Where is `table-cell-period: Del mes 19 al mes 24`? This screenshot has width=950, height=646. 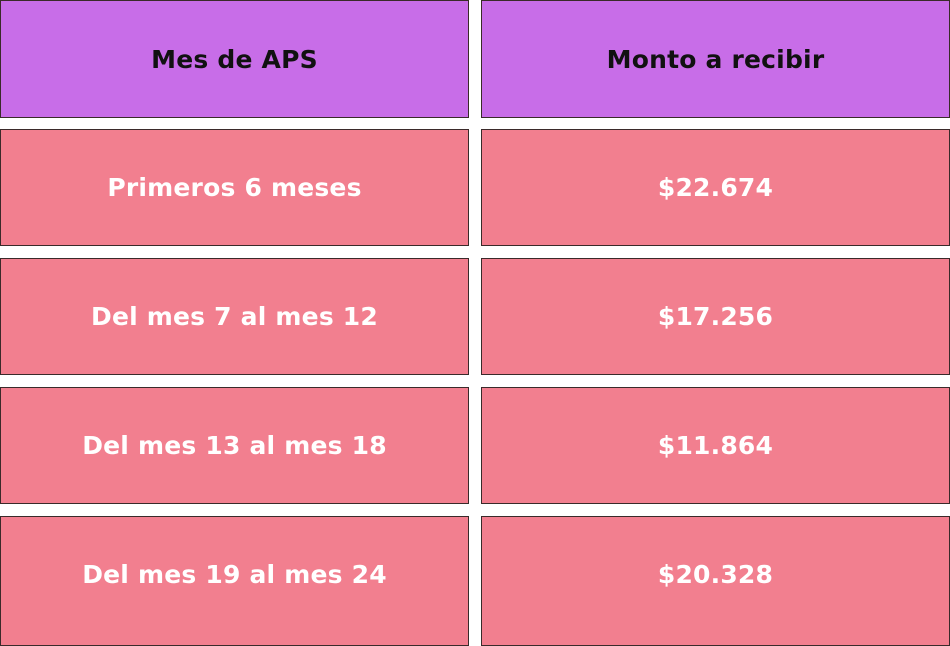 table-cell-period: Del mes 19 al mes 24 is located at coordinates (234, 581).